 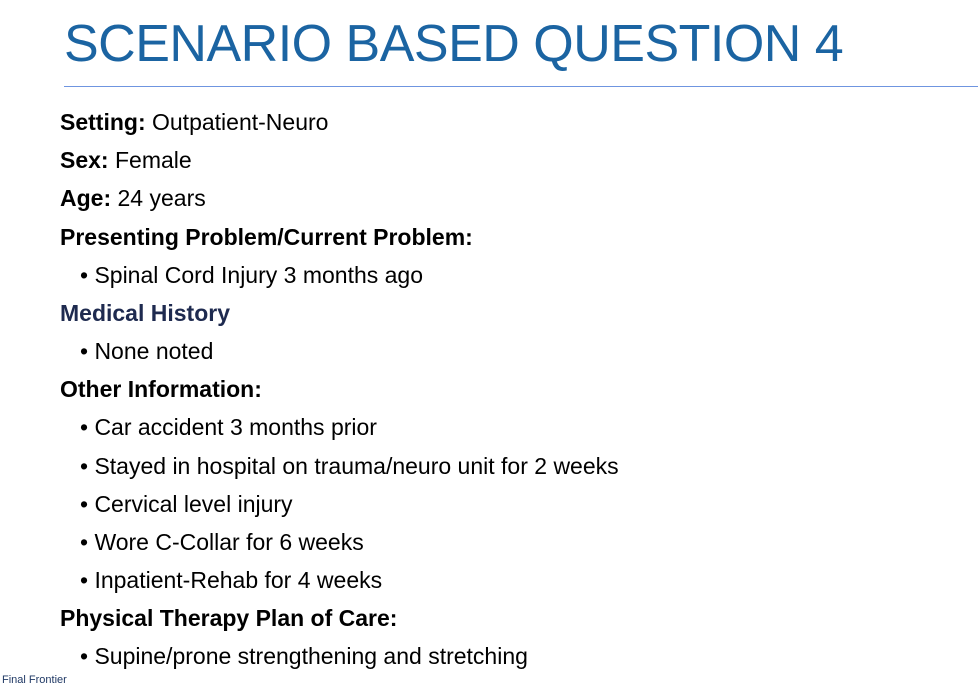 I want to click on field-sex: Sex: Female, so click(x=126, y=160).